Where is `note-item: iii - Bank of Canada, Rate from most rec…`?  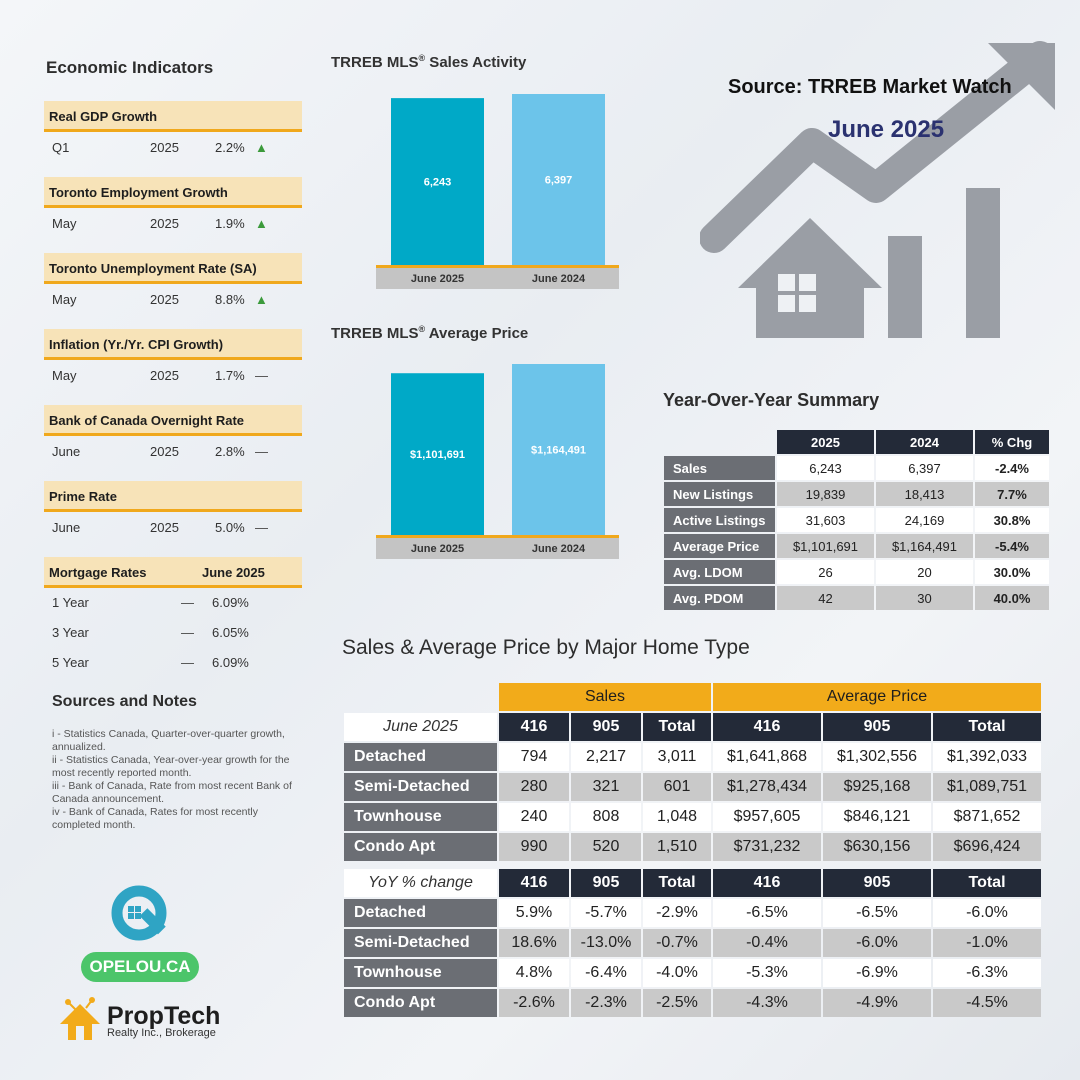
note-item: iii - Bank of Canada, Rate from most rec… is located at coordinates (172, 792).